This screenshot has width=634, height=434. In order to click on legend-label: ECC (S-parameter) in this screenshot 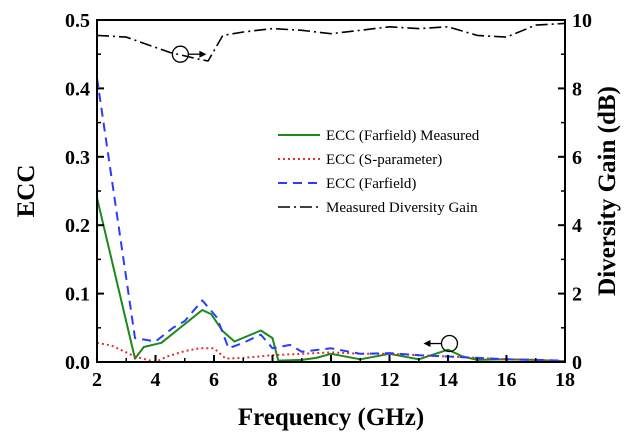, I will do `click(384, 160)`.